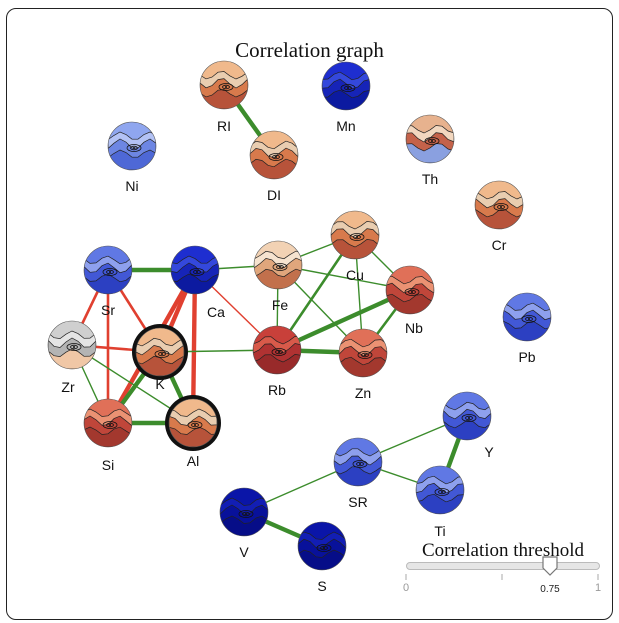 This screenshot has height=623, width=619. I want to click on node-label-al: Al, so click(193, 461).